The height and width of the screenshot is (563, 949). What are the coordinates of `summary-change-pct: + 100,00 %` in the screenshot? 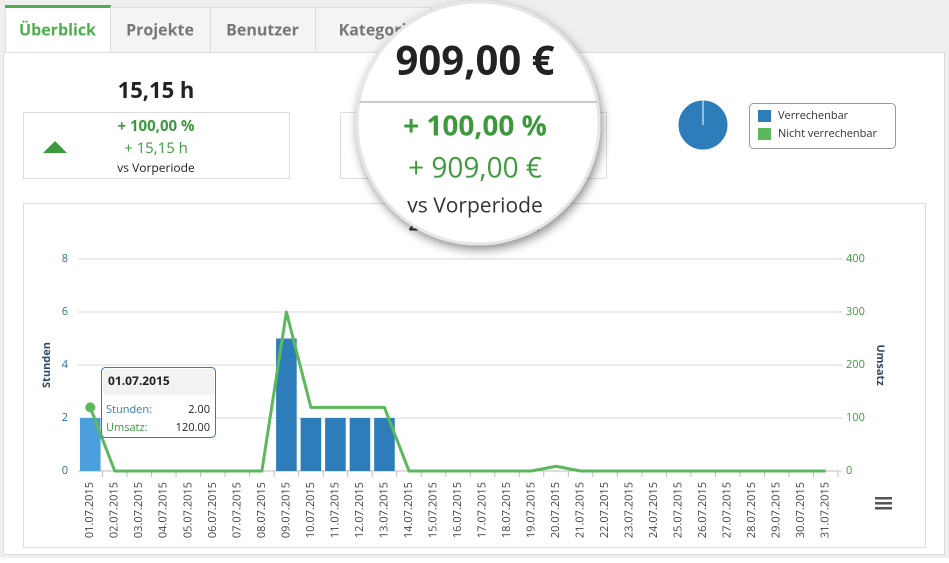 It's located at (156, 126).